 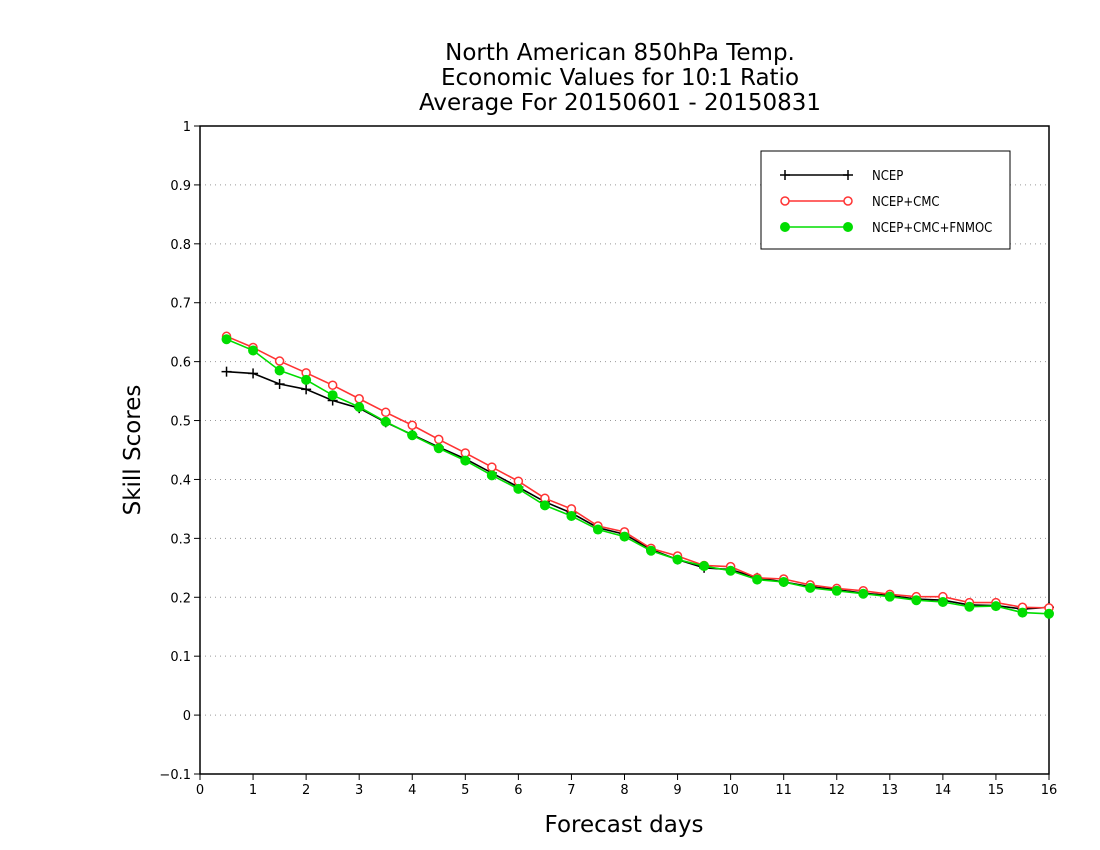 What do you see at coordinates (848, 227) in the screenshot?
I see `legend-marker-end-ncep-cmc-fnmoc` at bounding box center [848, 227].